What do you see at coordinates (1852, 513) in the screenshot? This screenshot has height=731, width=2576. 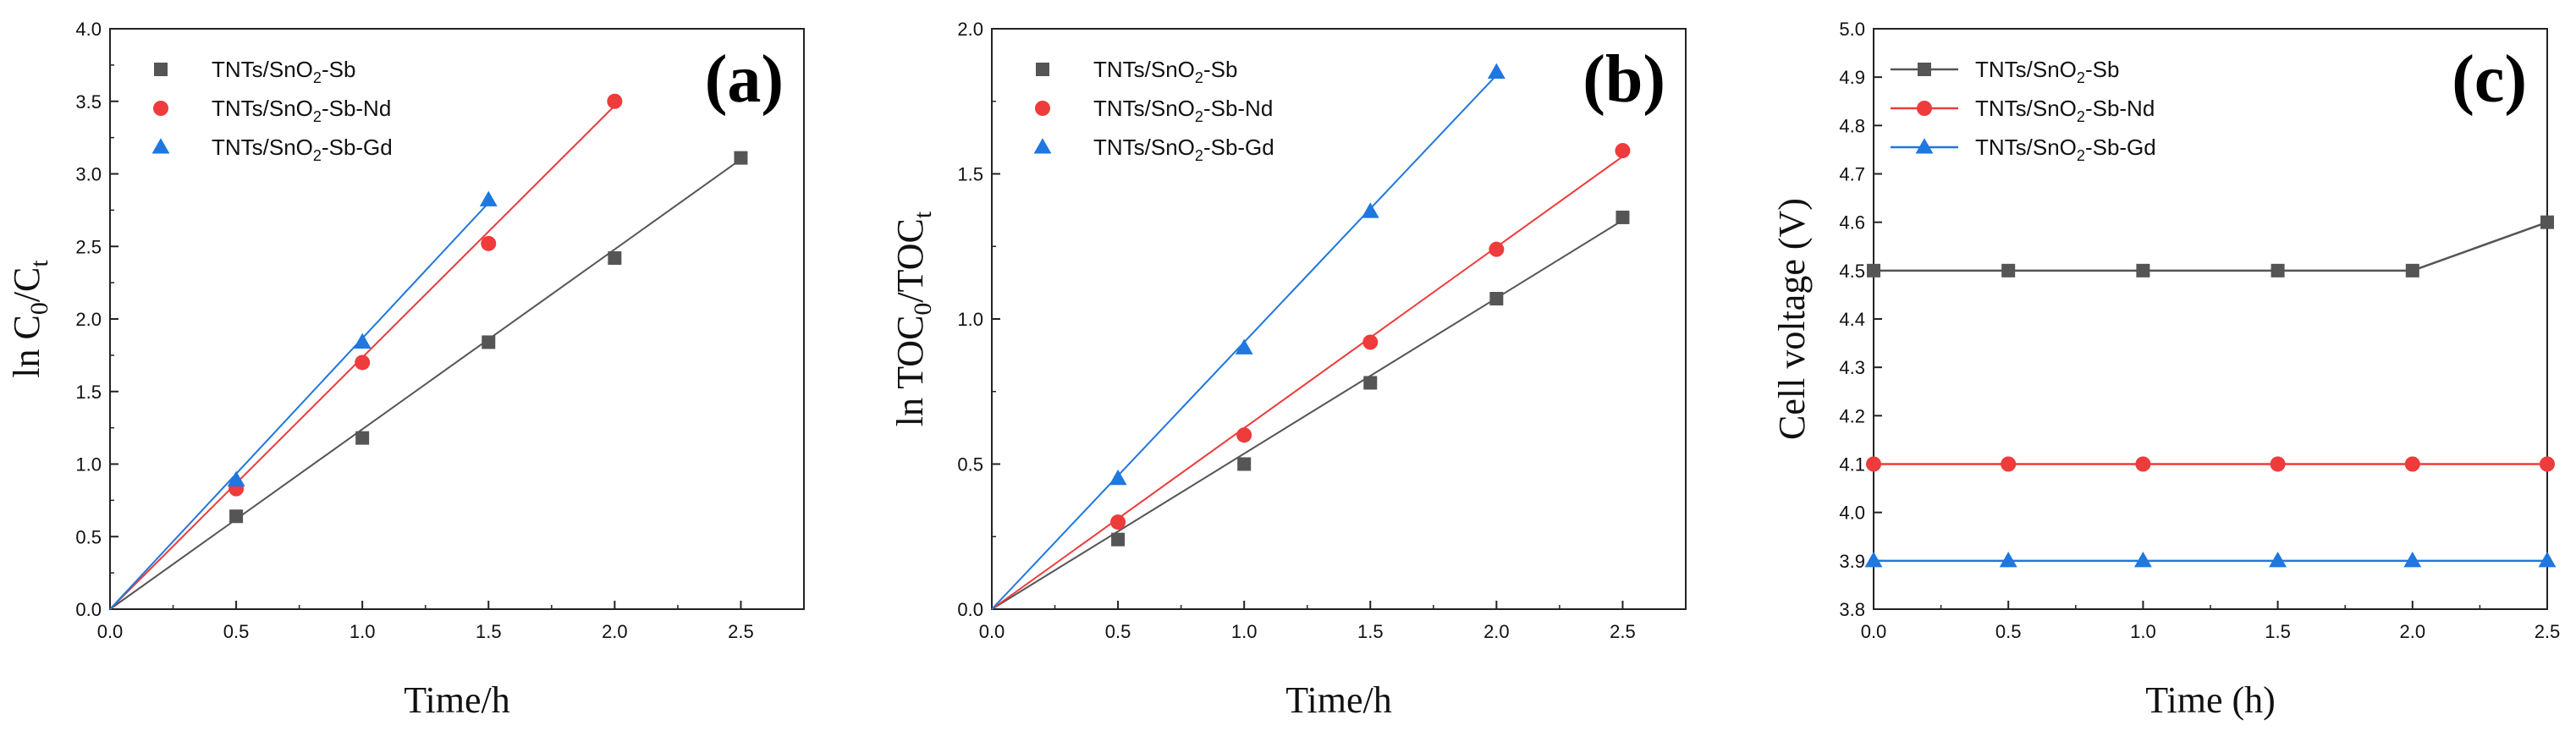 I see `y-tick-label: 4.0` at bounding box center [1852, 513].